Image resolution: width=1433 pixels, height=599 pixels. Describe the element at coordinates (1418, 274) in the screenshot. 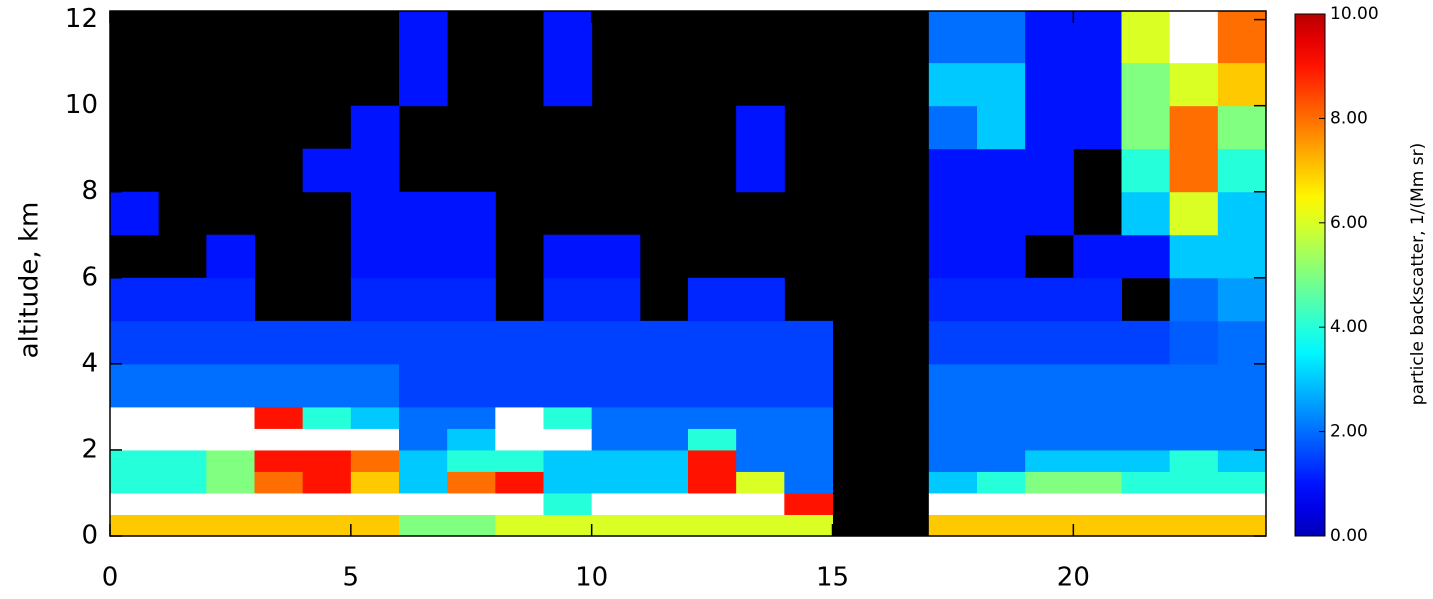

I see `colorbar-label: particle backscatter, 1/(Mm sr)` at that location.